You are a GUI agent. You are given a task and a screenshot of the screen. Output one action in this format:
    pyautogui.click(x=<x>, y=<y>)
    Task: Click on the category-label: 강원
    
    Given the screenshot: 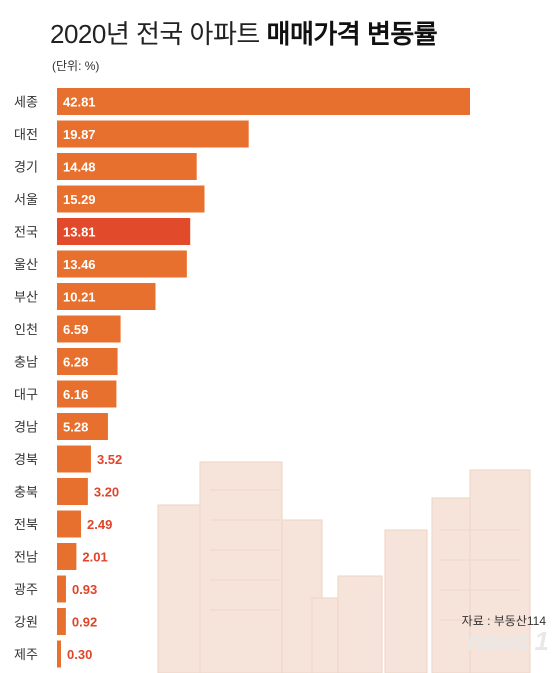 What is the action you would take?
    pyautogui.click(x=26, y=623)
    